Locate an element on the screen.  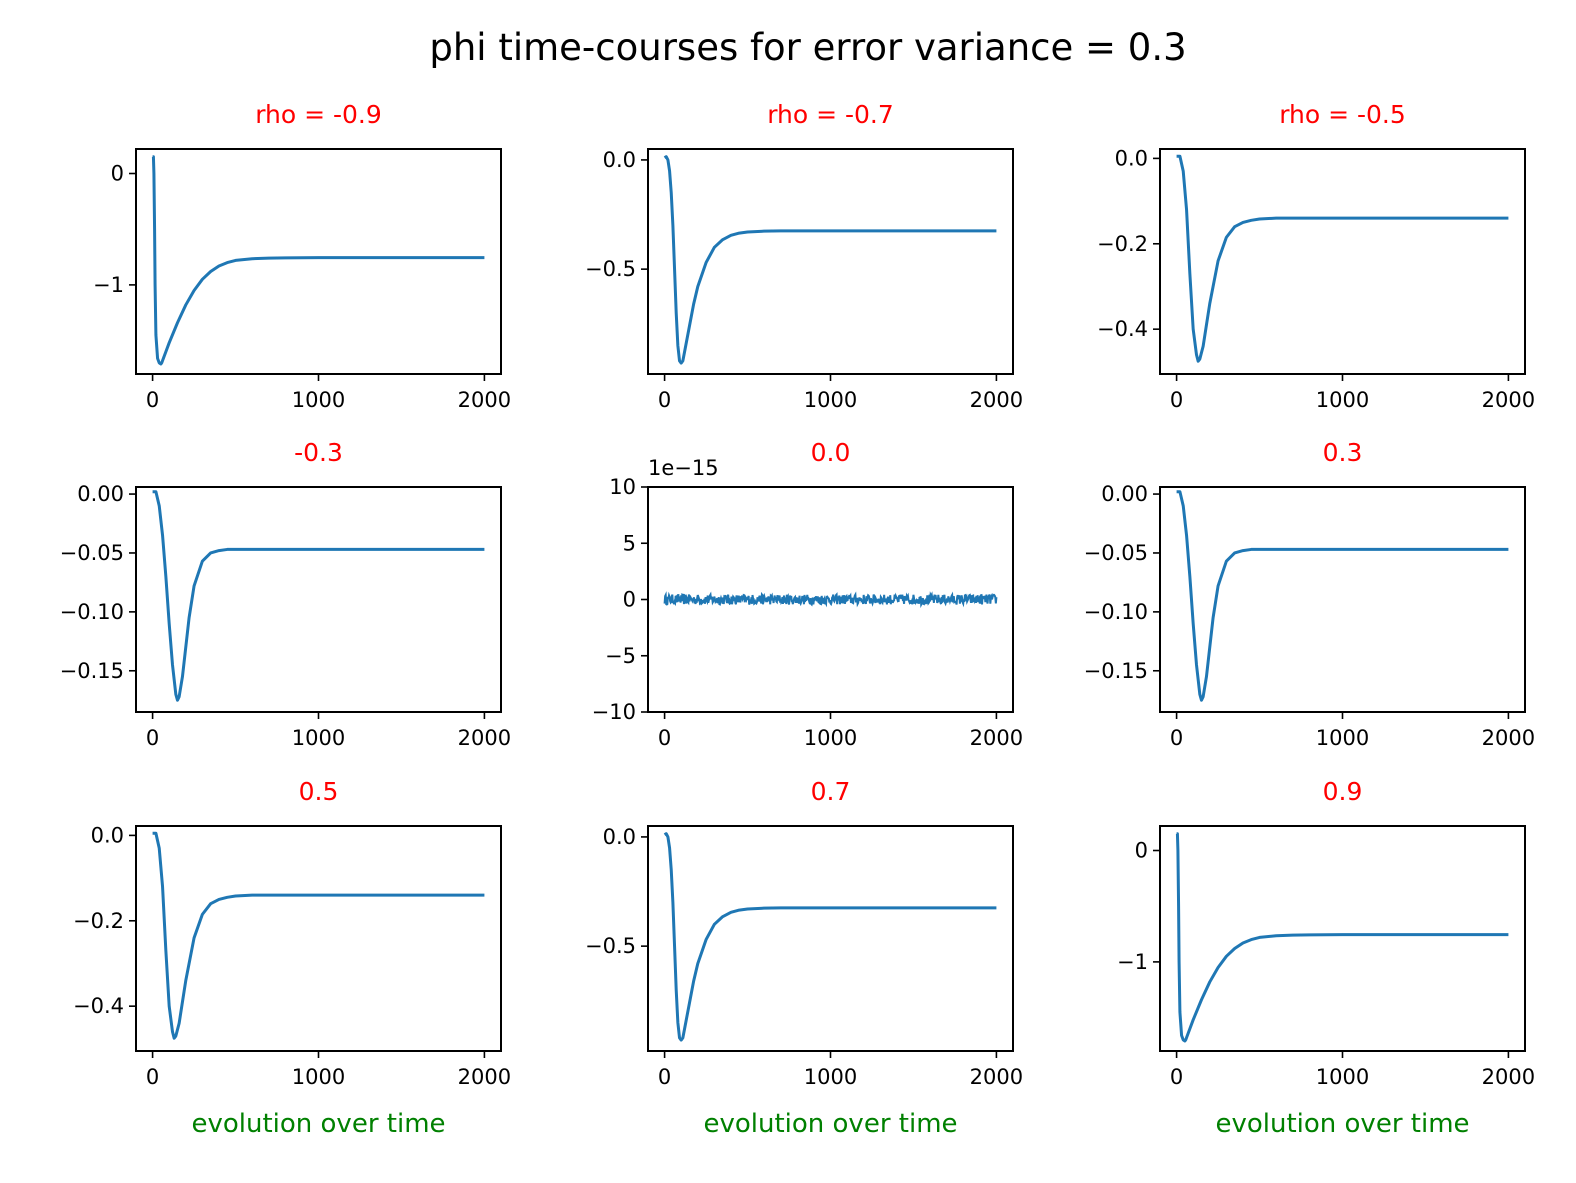
subplot-title: 0.7 is located at coordinates (831, 791).